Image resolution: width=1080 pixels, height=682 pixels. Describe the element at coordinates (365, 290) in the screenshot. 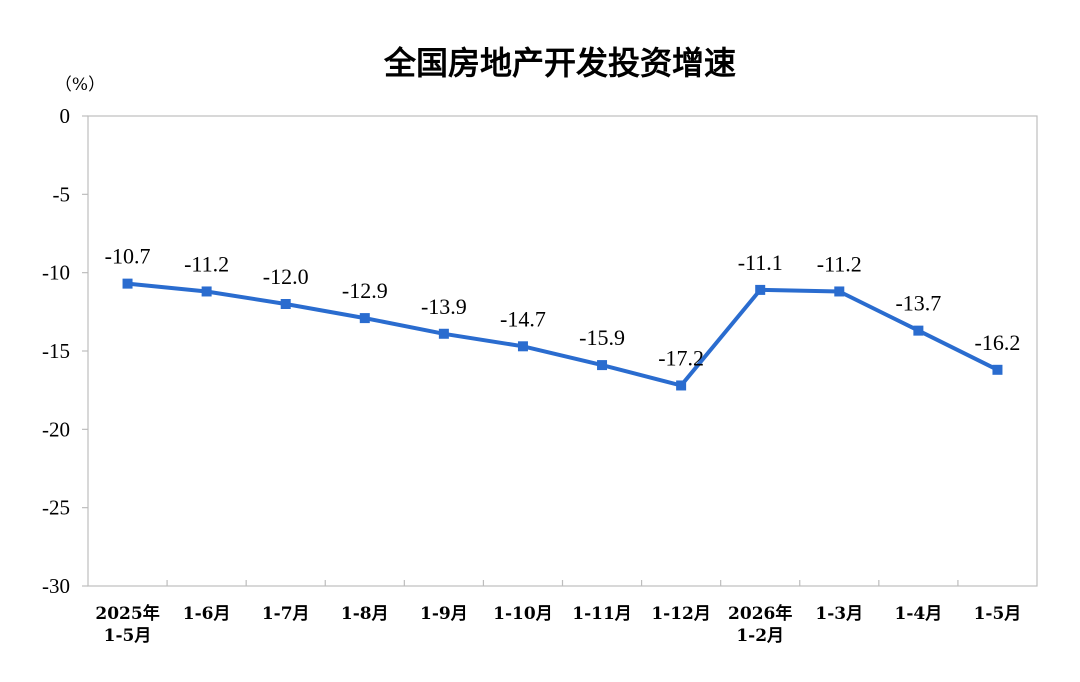

I see `data-label: -12.9` at that location.